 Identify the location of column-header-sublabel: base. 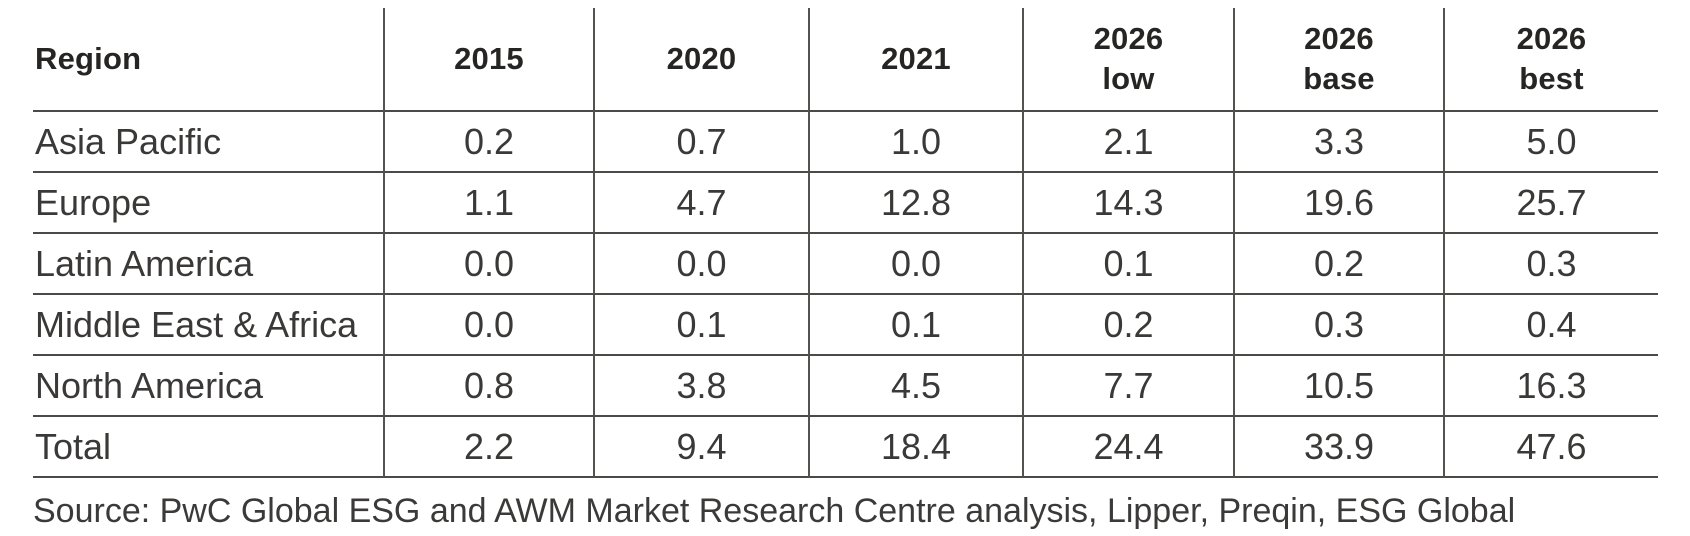
(1339, 78).